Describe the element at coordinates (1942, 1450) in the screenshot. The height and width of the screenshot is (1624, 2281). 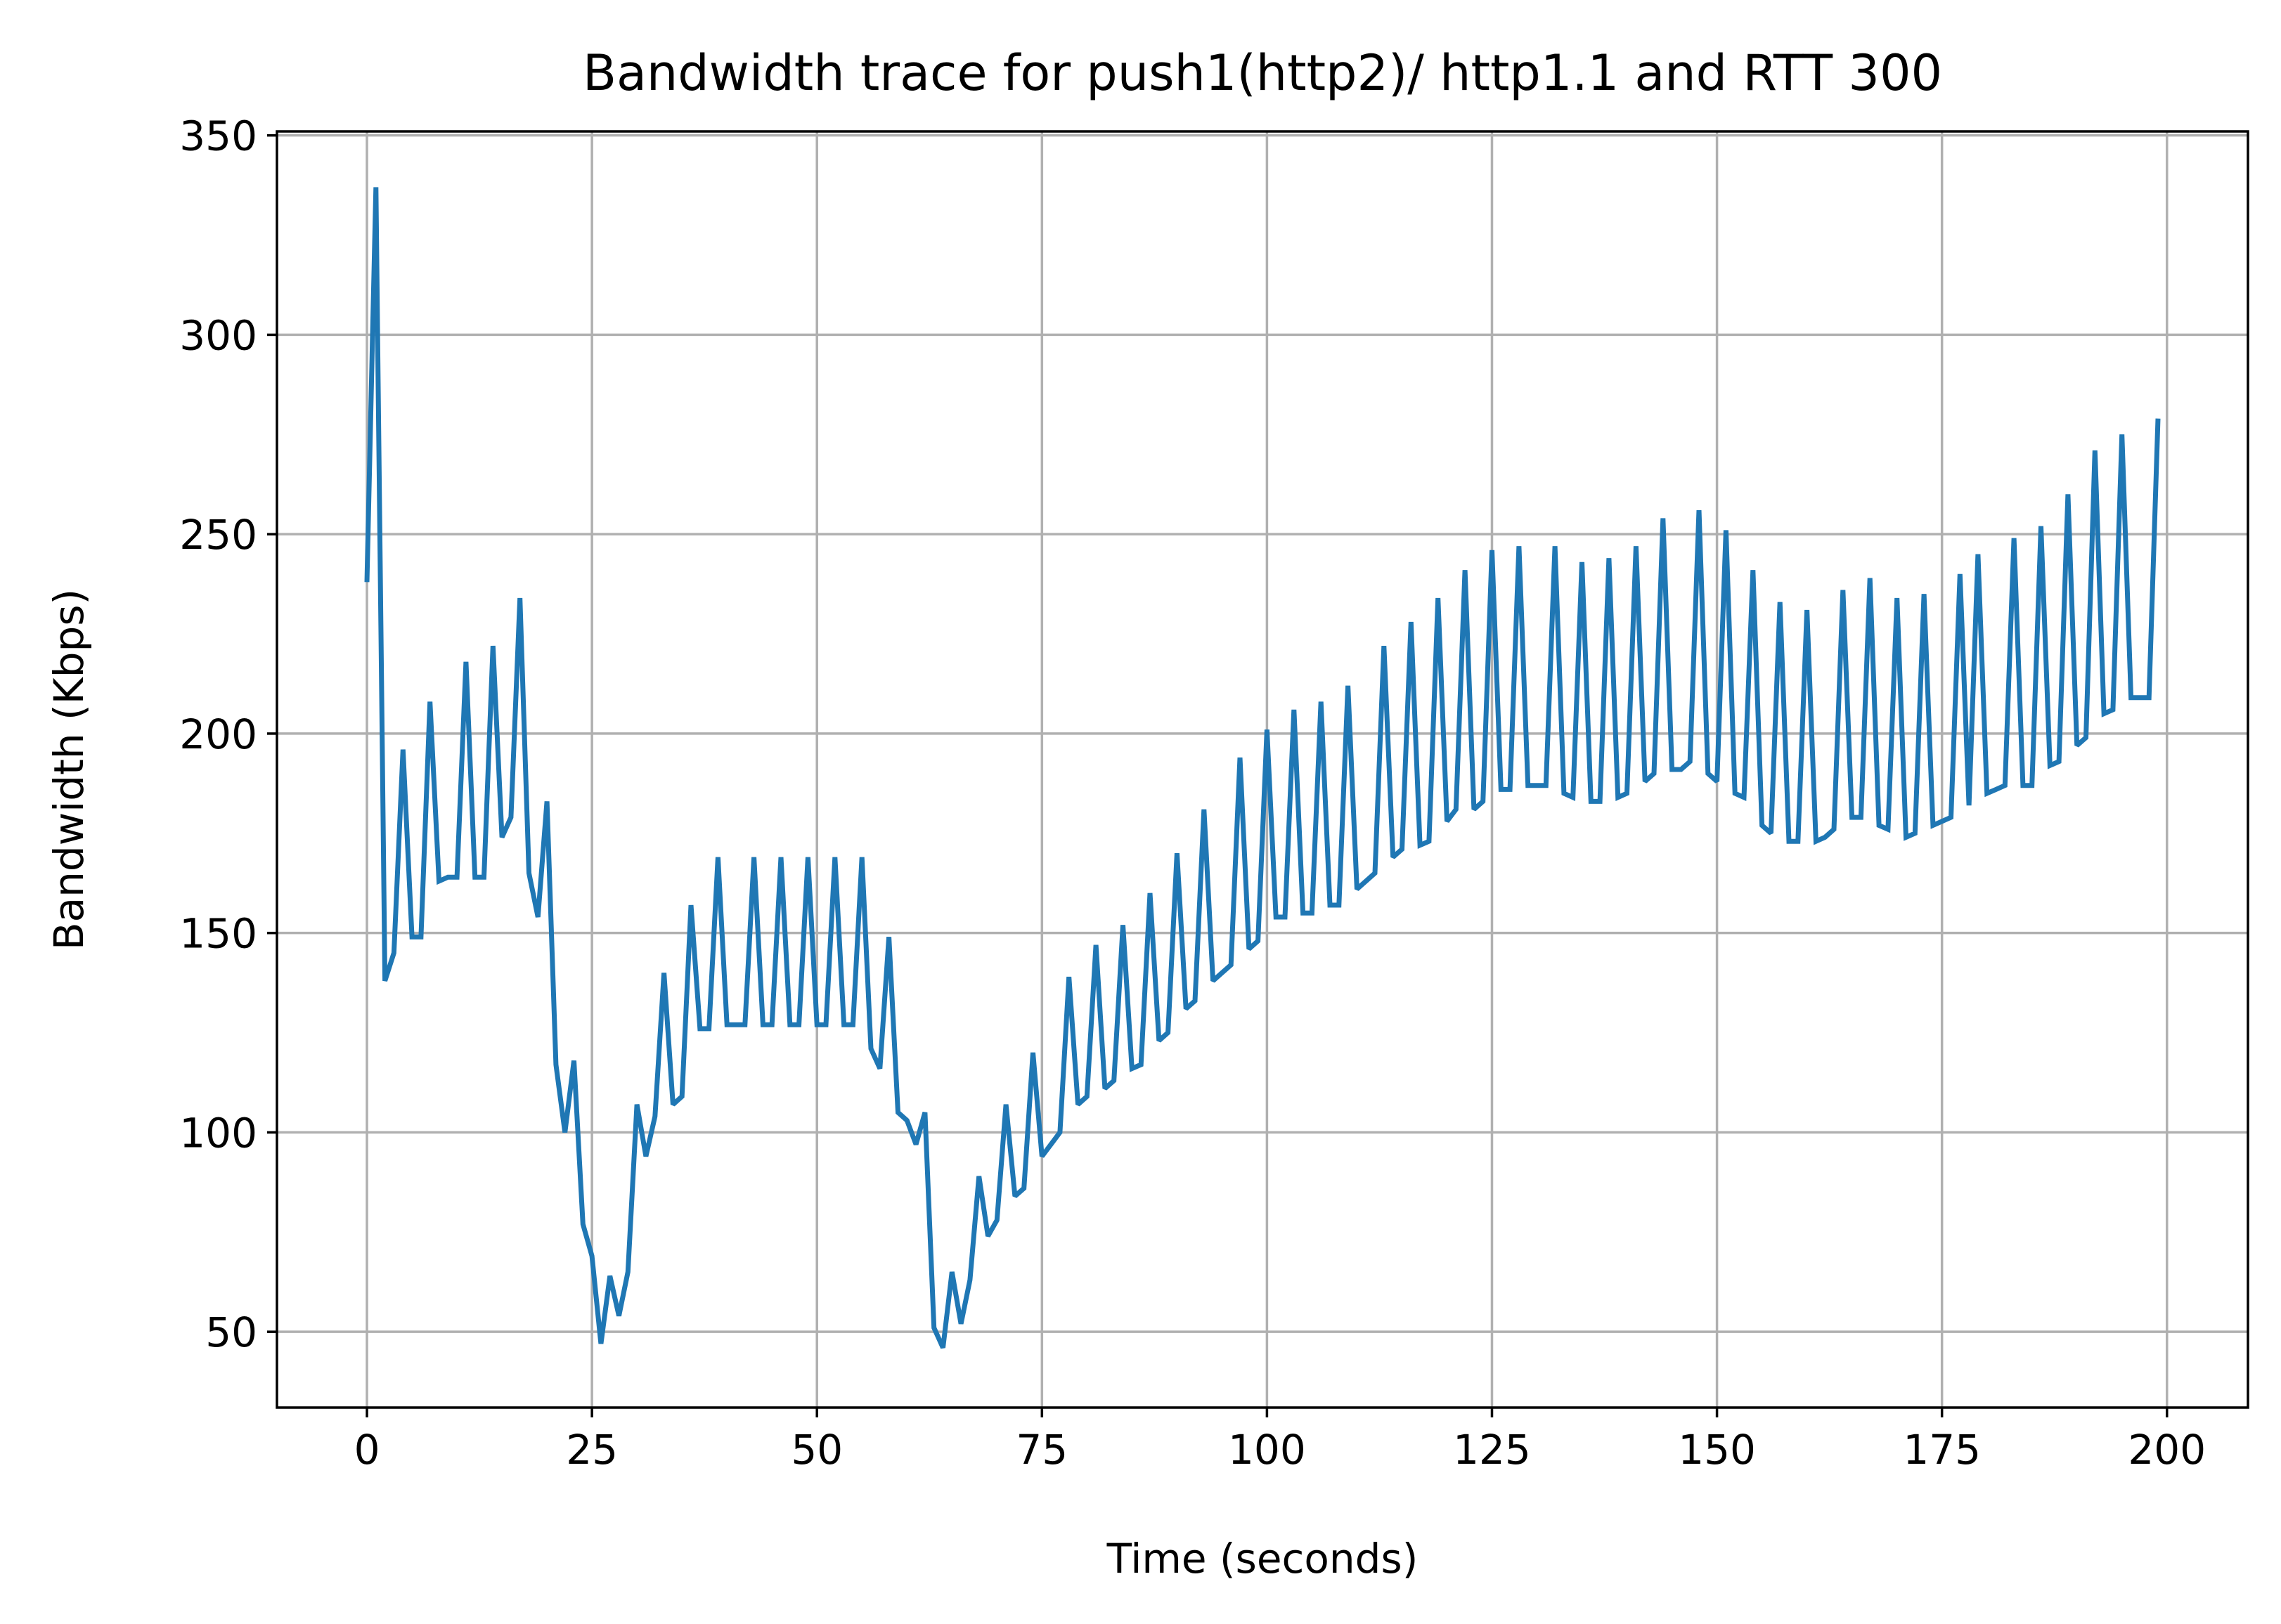
I see `x-tick-label: 175` at that location.